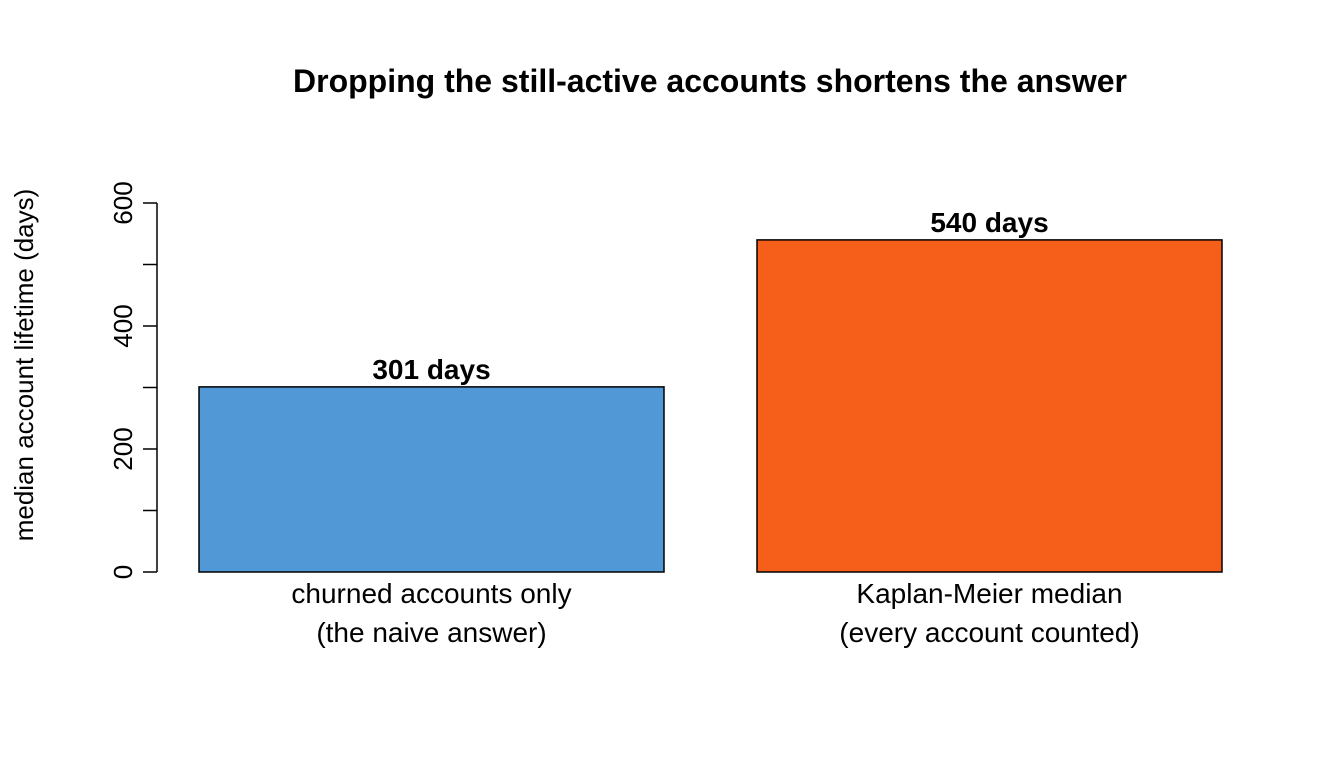  What do you see at coordinates (123, 572) in the screenshot?
I see `y-tick-label: 0` at bounding box center [123, 572].